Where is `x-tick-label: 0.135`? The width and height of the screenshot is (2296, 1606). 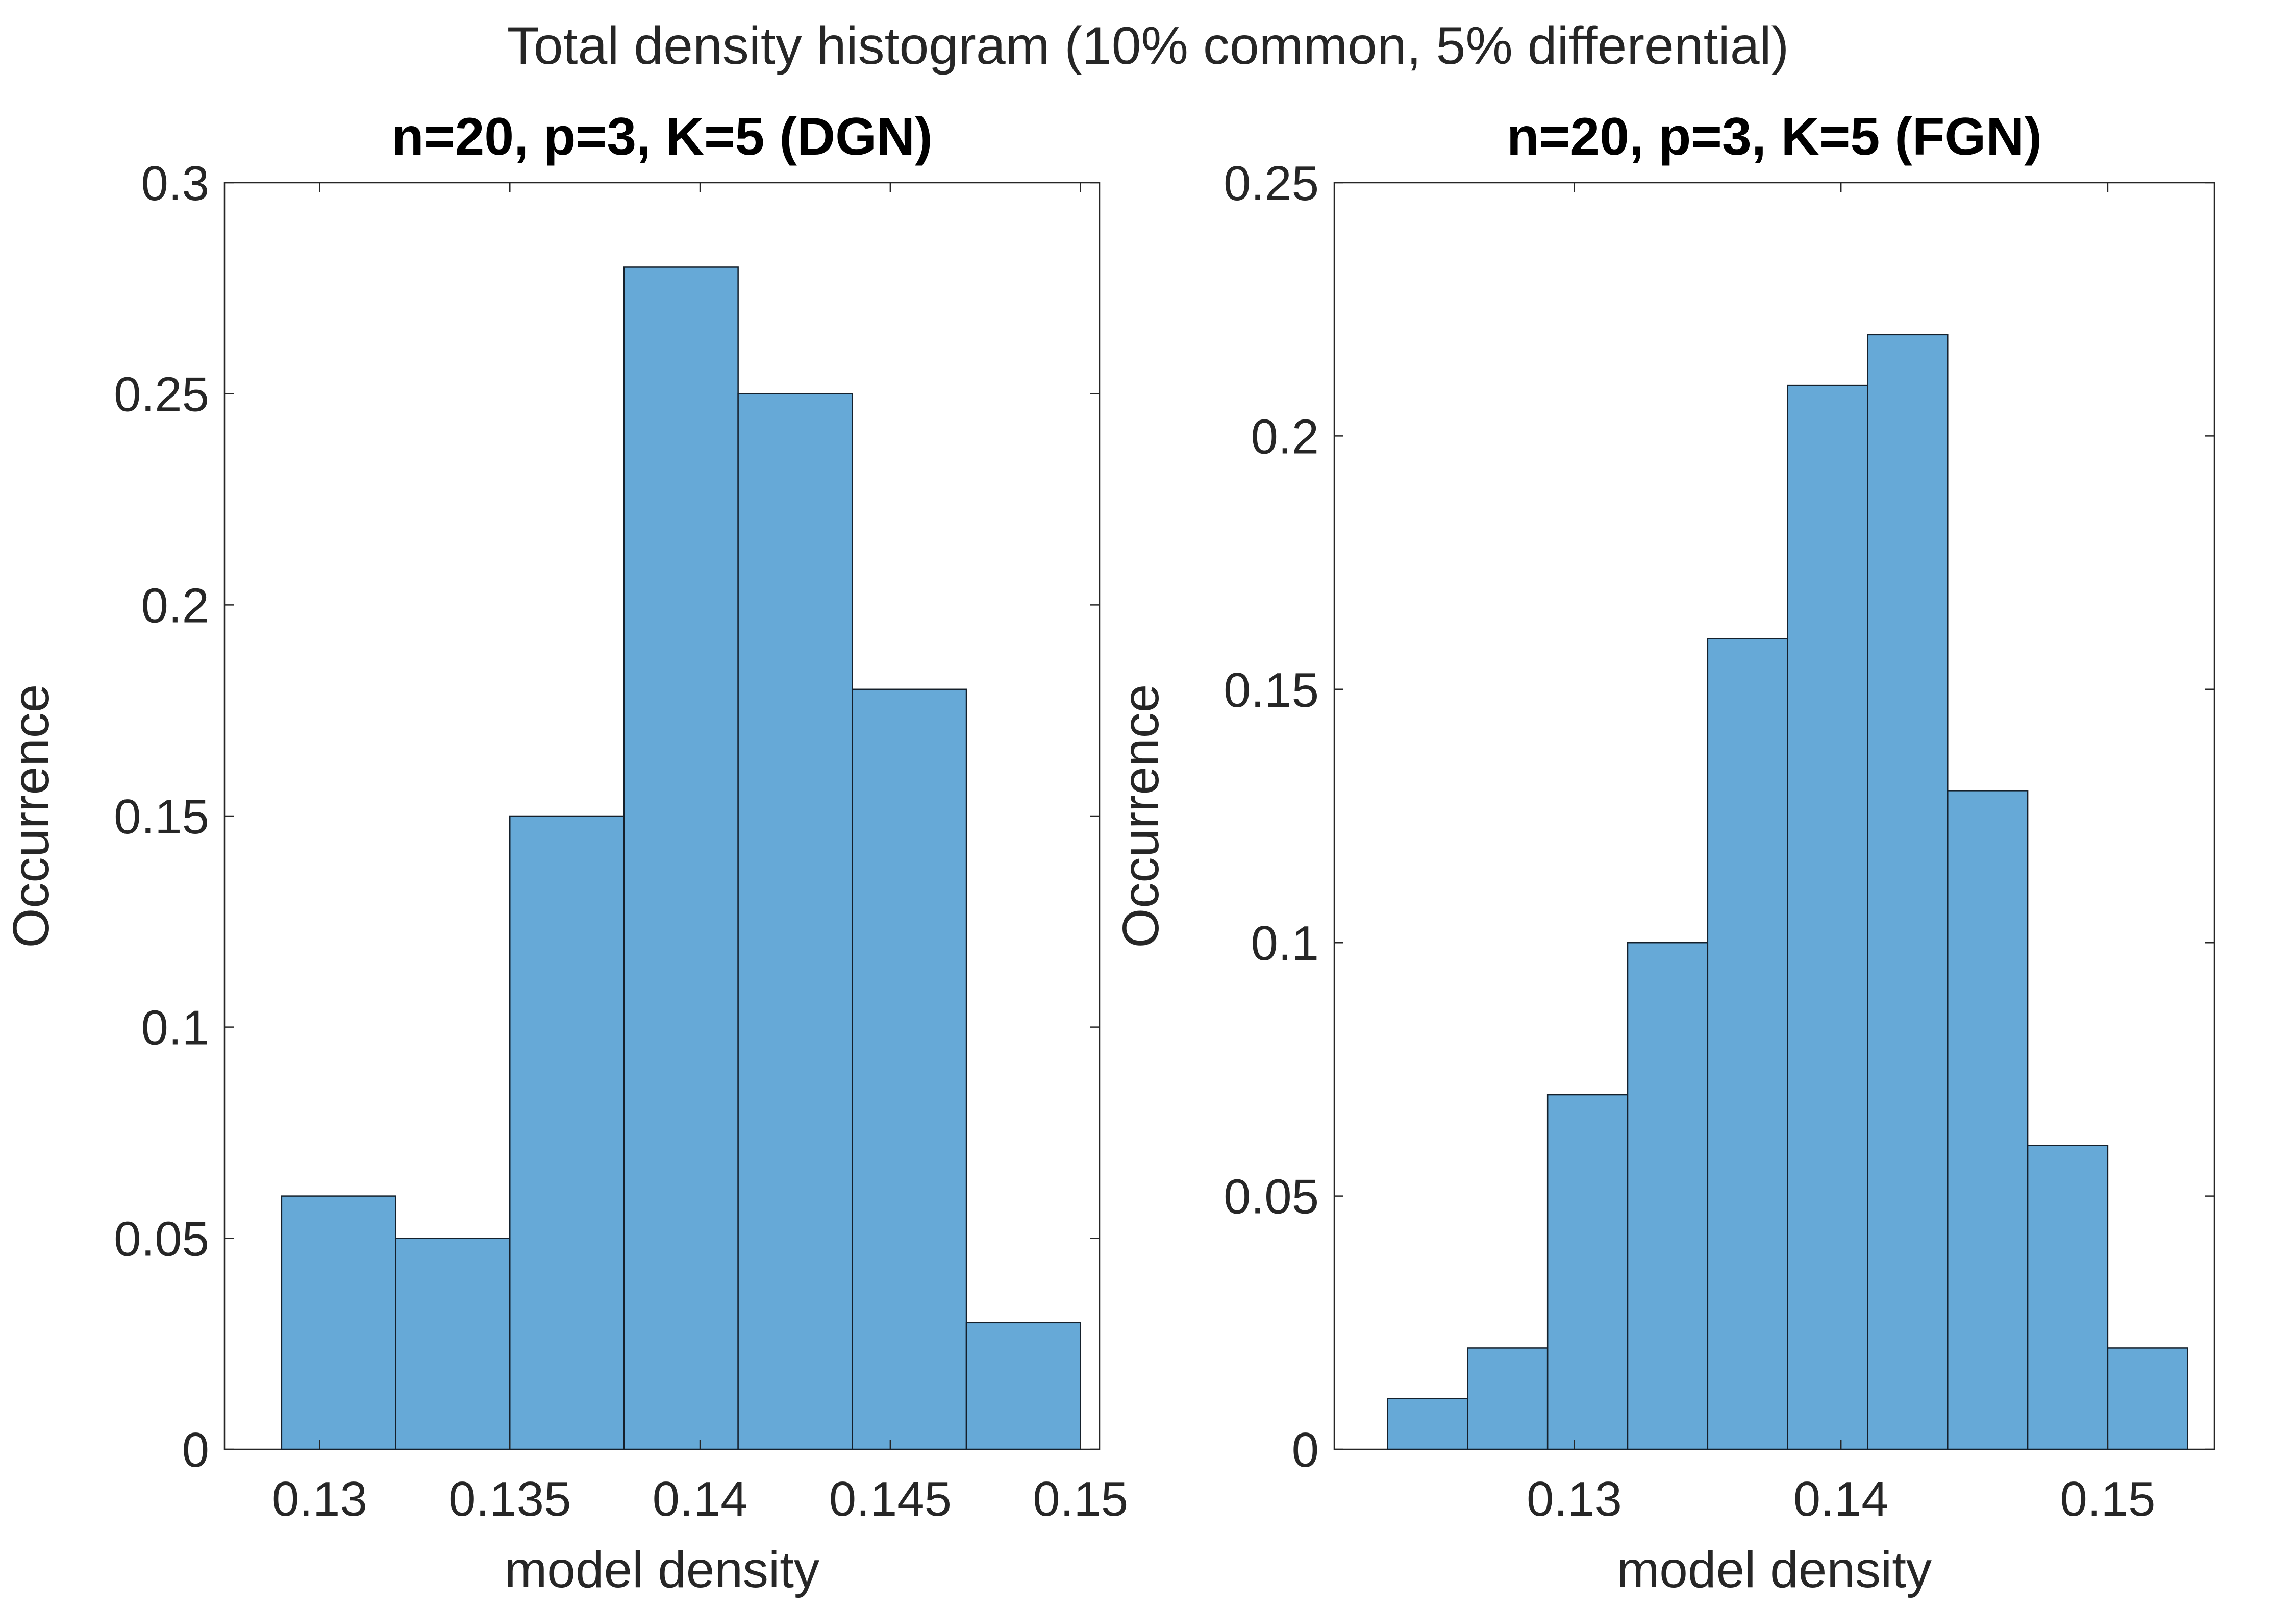
x-tick-label: 0.135 is located at coordinates (509, 1499).